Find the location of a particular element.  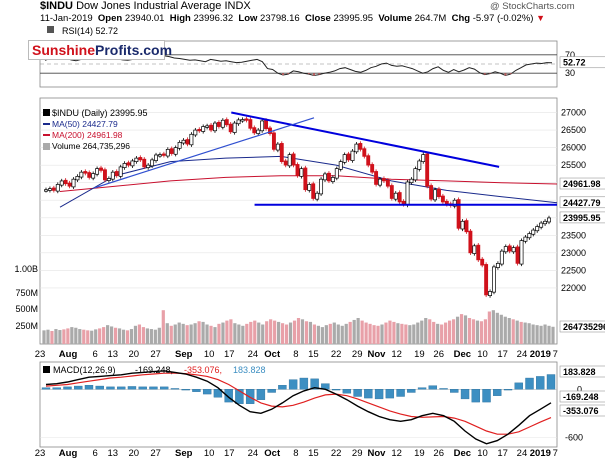

xaxis-label-bottom: 13 is located at coordinates (112, 453).